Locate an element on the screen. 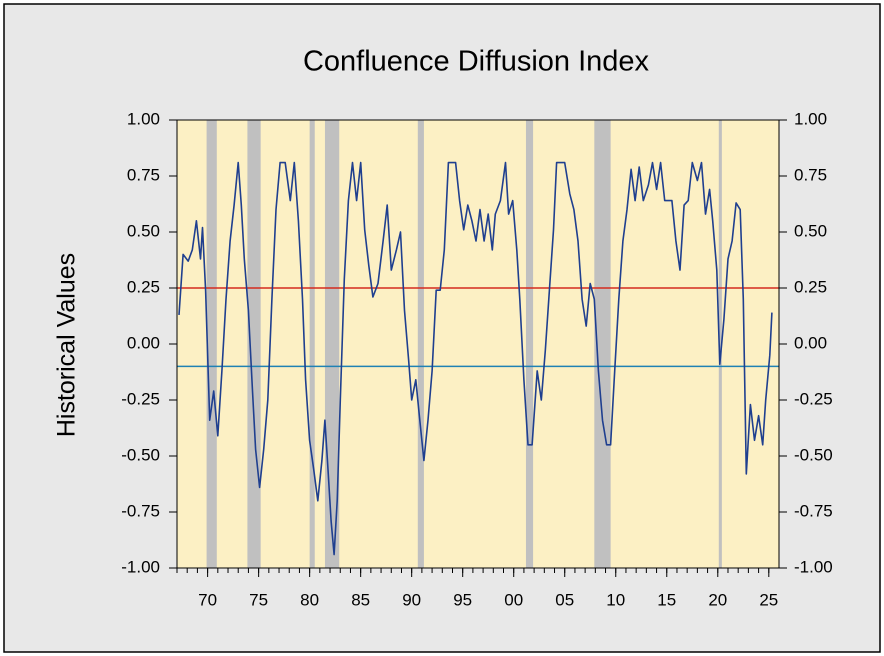 The width and height of the screenshot is (884, 656). y2-tick-label: 0.00 is located at coordinates (810, 342).